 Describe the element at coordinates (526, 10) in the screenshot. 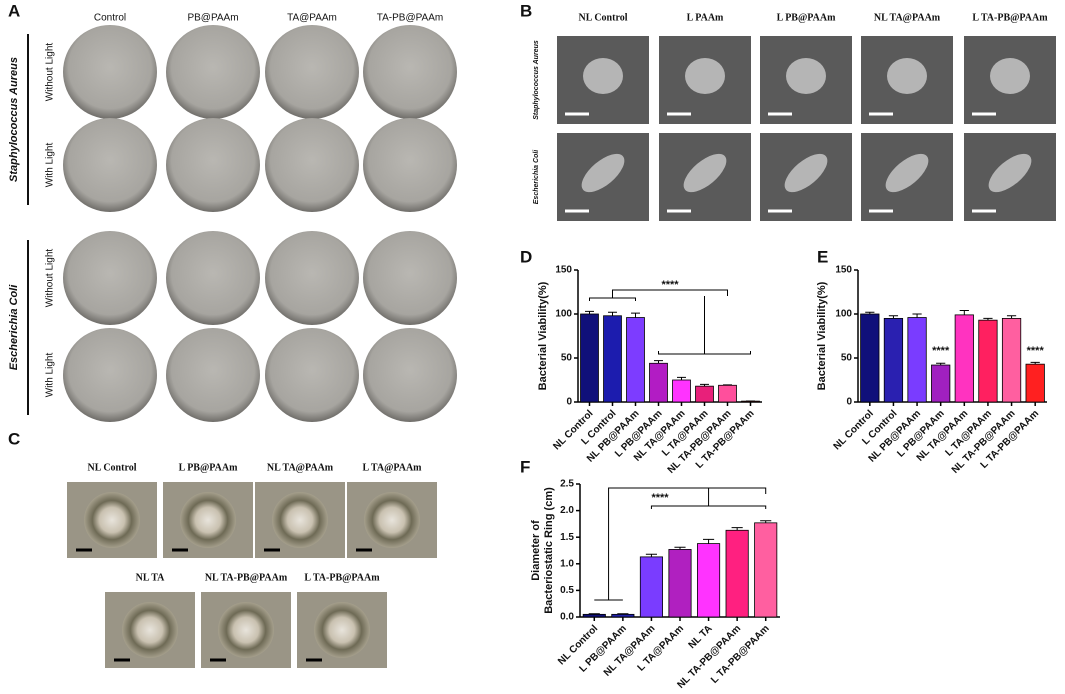

I see `panel-letter: B` at that location.